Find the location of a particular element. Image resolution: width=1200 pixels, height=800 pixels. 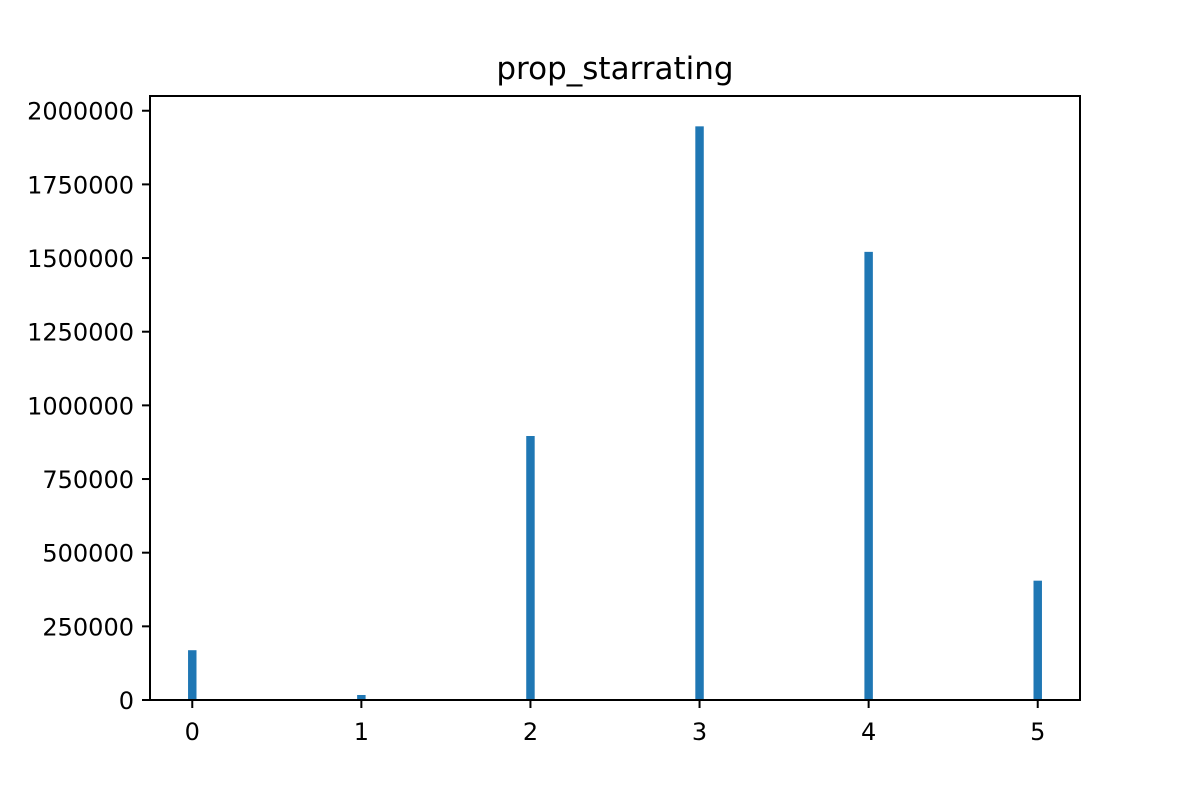

y-tick-label: 2000000 is located at coordinates (80, 112).